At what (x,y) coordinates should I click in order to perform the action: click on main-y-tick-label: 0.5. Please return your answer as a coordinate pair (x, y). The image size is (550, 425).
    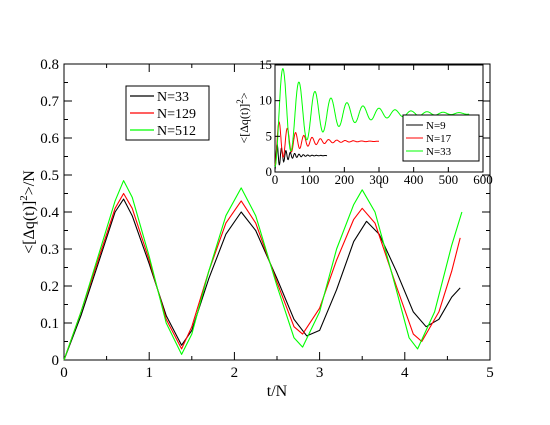
    Looking at the image, I should click on (49, 176).